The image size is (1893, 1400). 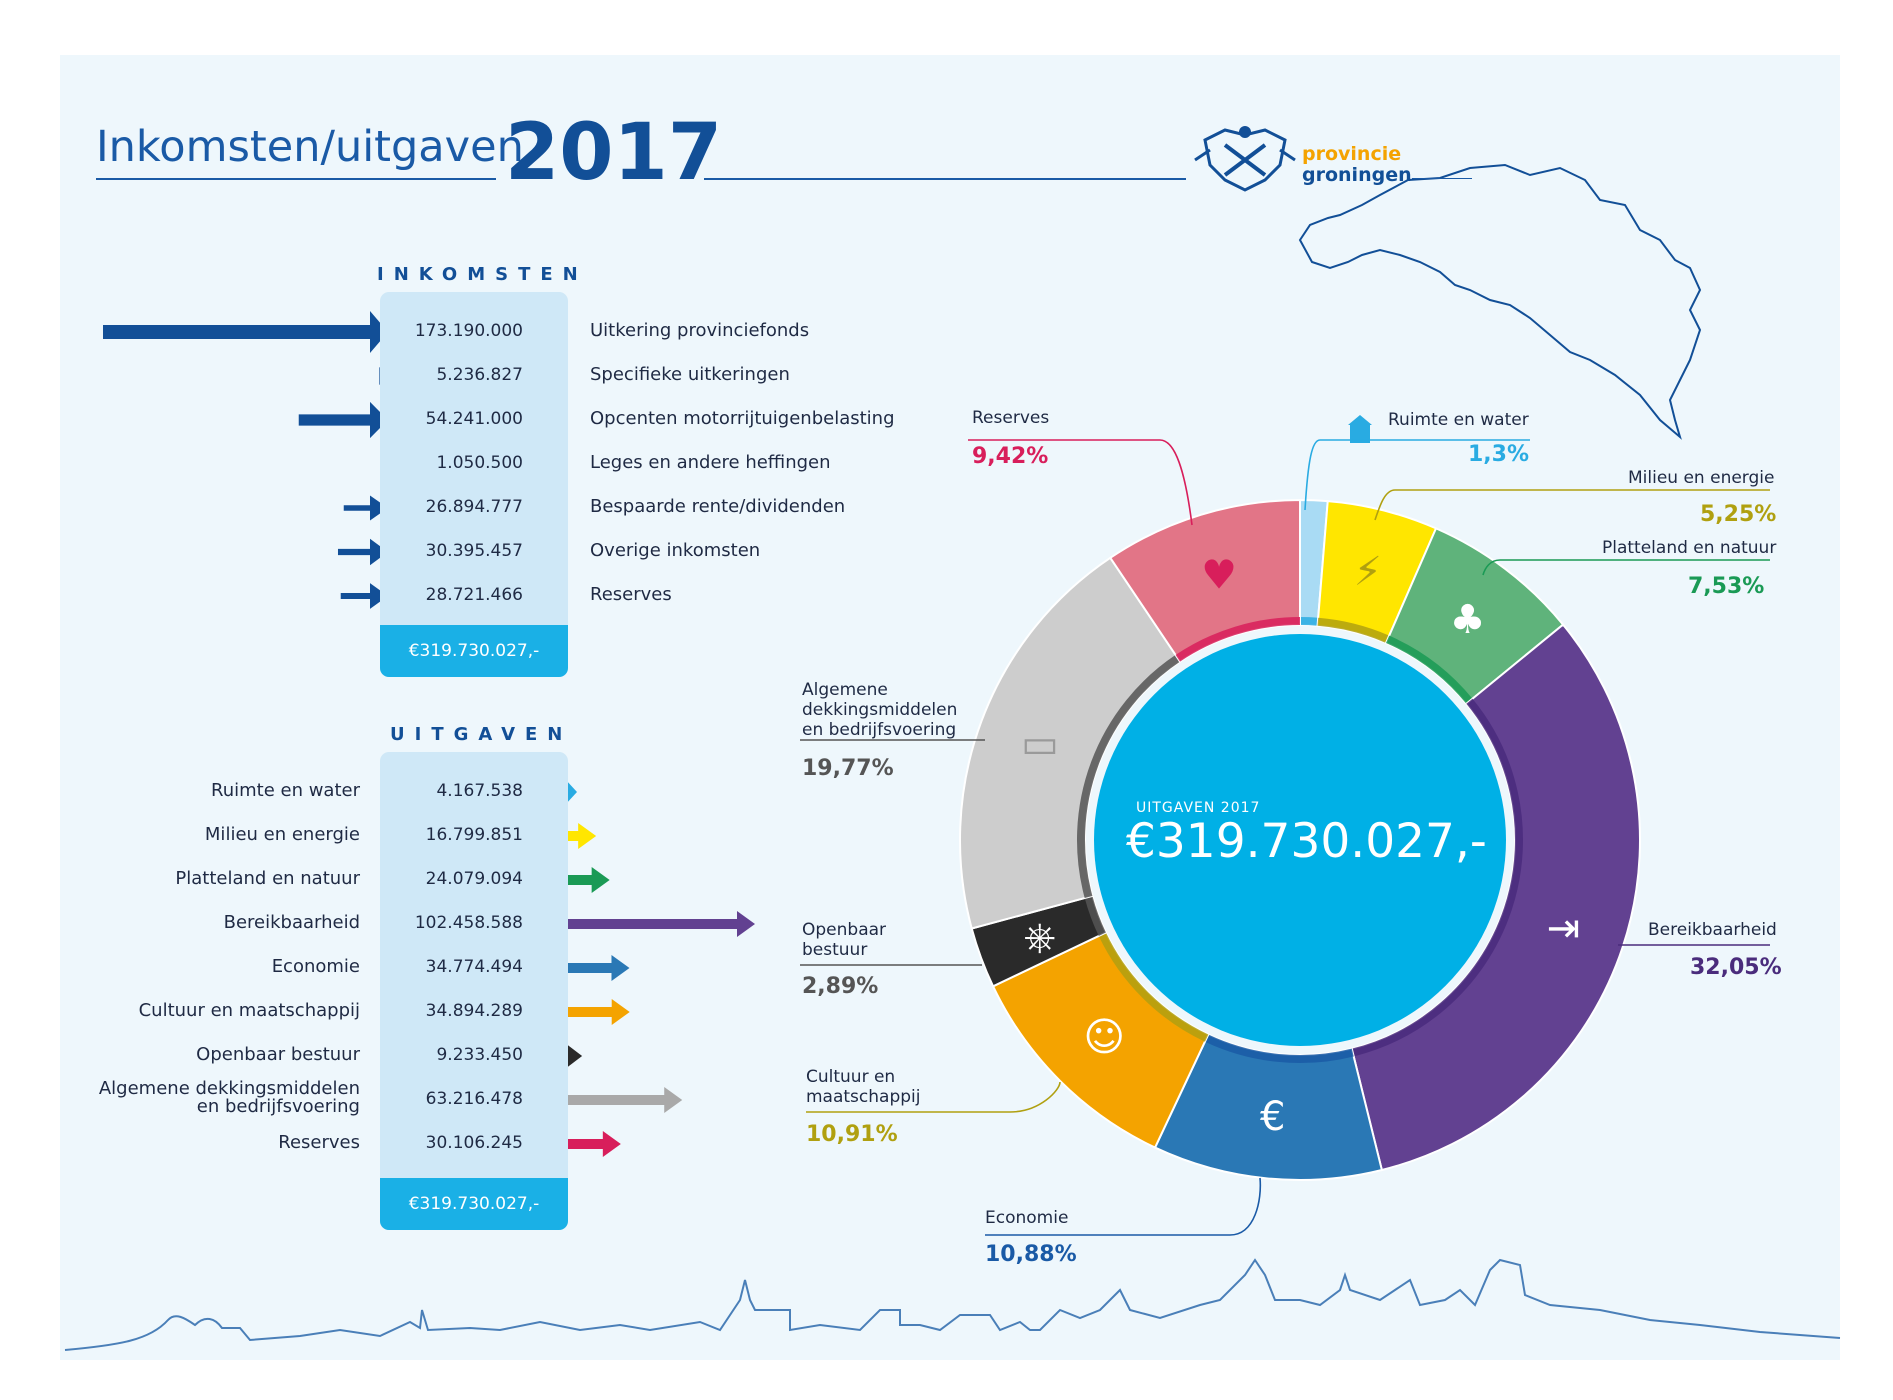 What do you see at coordinates (482, 274) in the screenshot?
I see `inkomsten-title: INKOMSTEN` at bounding box center [482, 274].